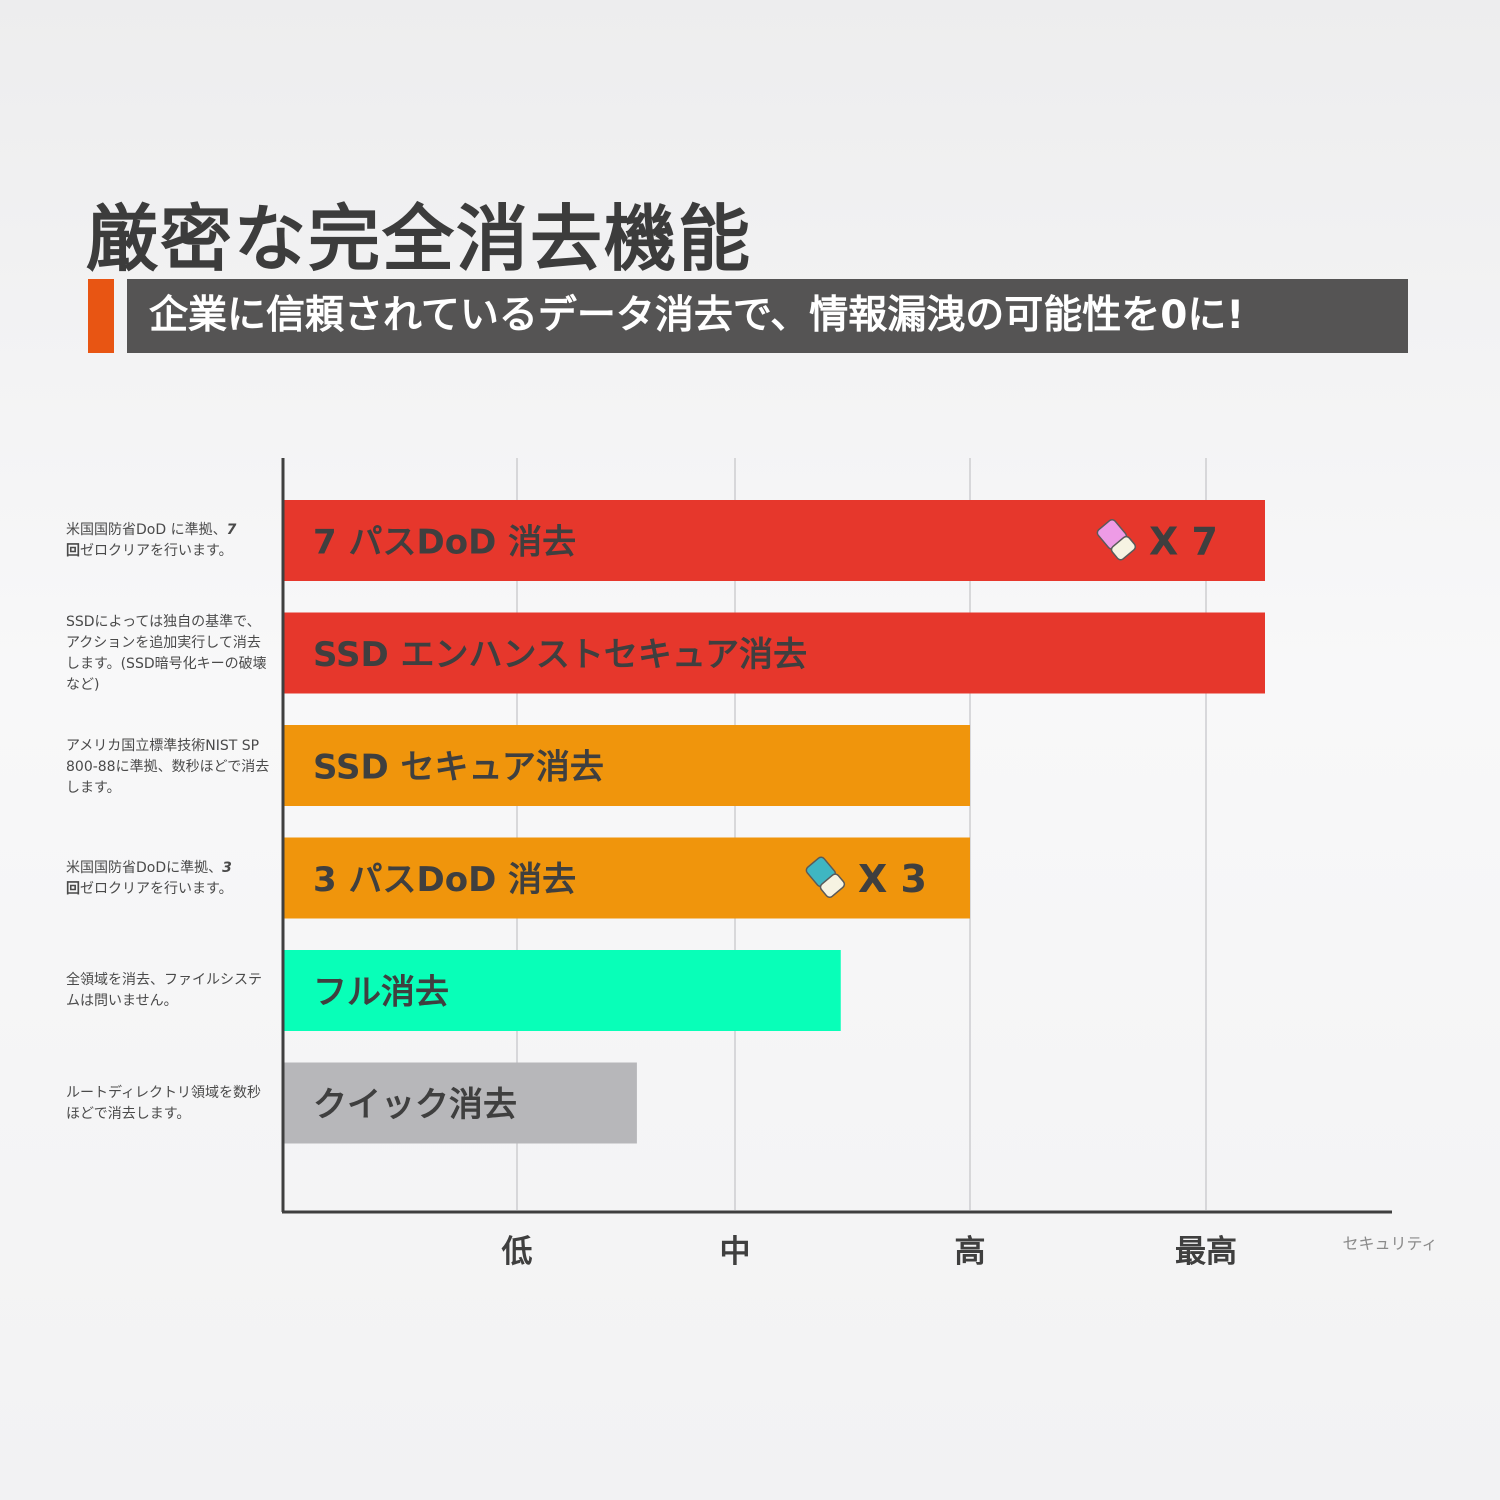  Describe the element at coordinates (1206, 1252) in the screenshot. I see `x-tick-label: 最高` at that location.